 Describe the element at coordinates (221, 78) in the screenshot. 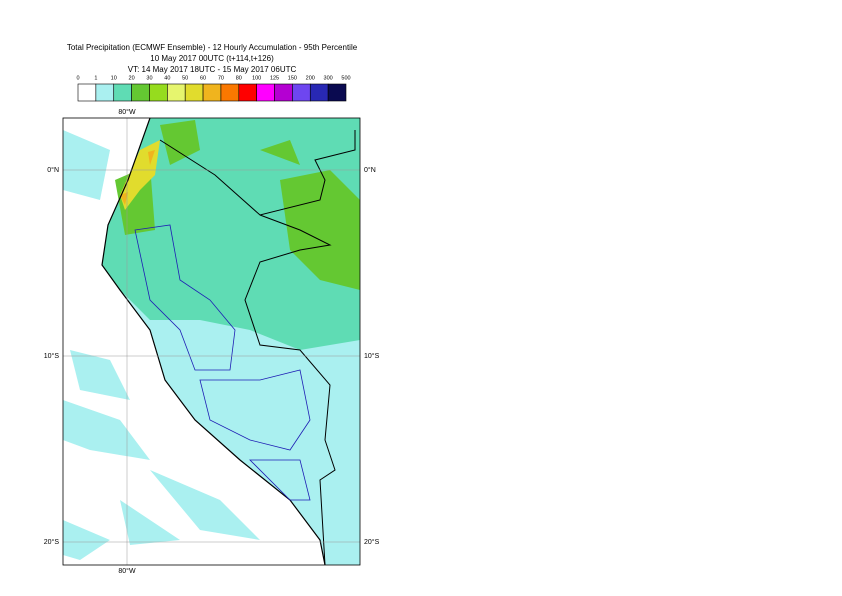

I see `legend-label: 70` at that location.